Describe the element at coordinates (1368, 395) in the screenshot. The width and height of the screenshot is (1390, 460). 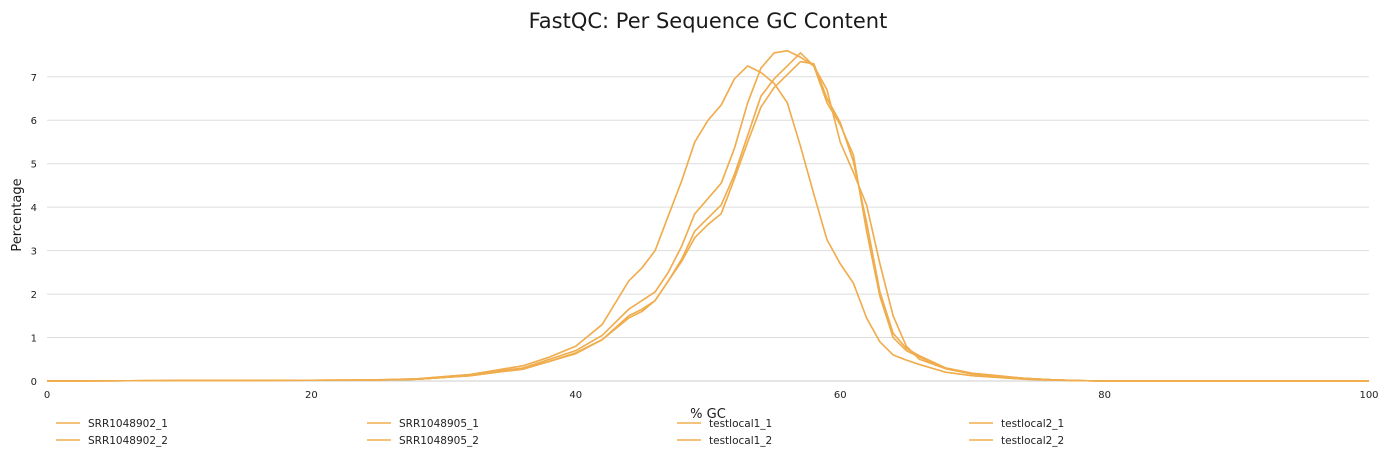
I see `x-tick-label: 100` at that location.